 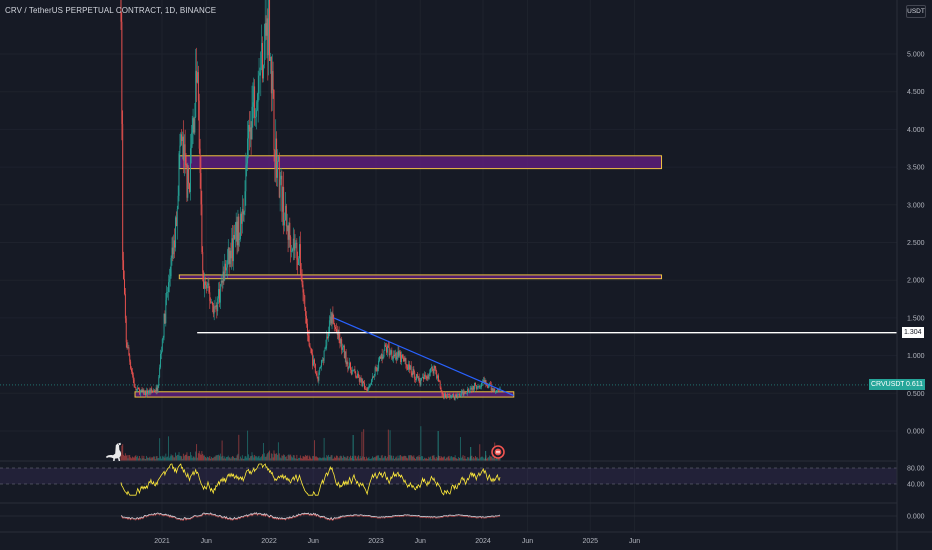 What do you see at coordinates (498, 452) in the screenshot?
I see `alert-badge-icon` at bounding box center [498, 452].